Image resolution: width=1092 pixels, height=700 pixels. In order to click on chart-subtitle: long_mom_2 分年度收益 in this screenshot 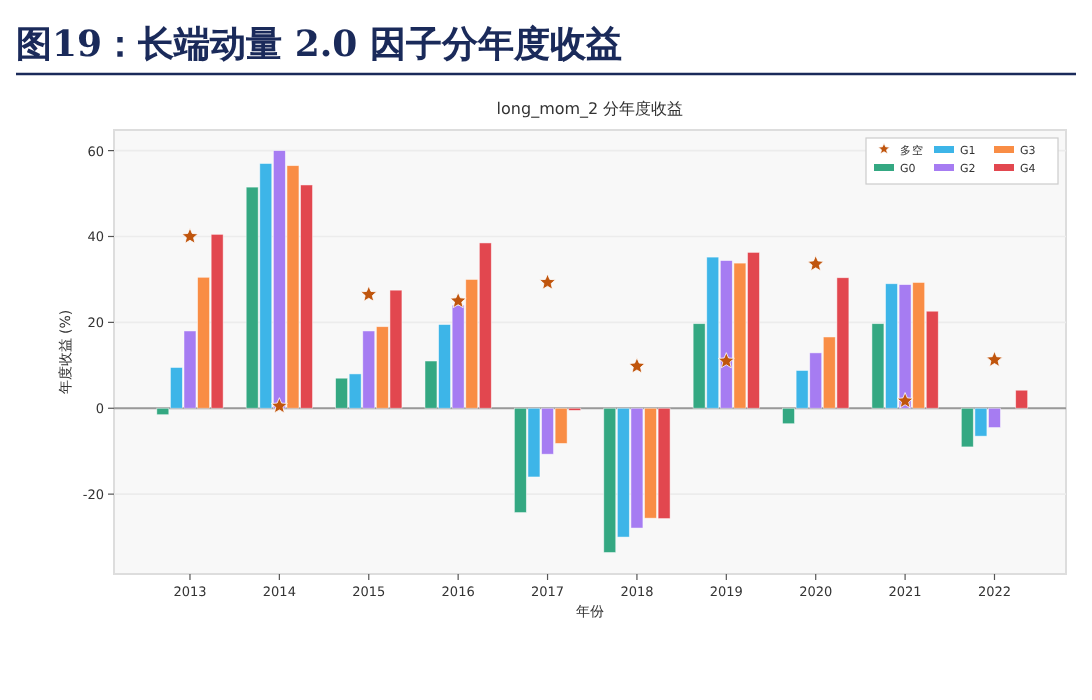, I will do `click(590, 109)`.